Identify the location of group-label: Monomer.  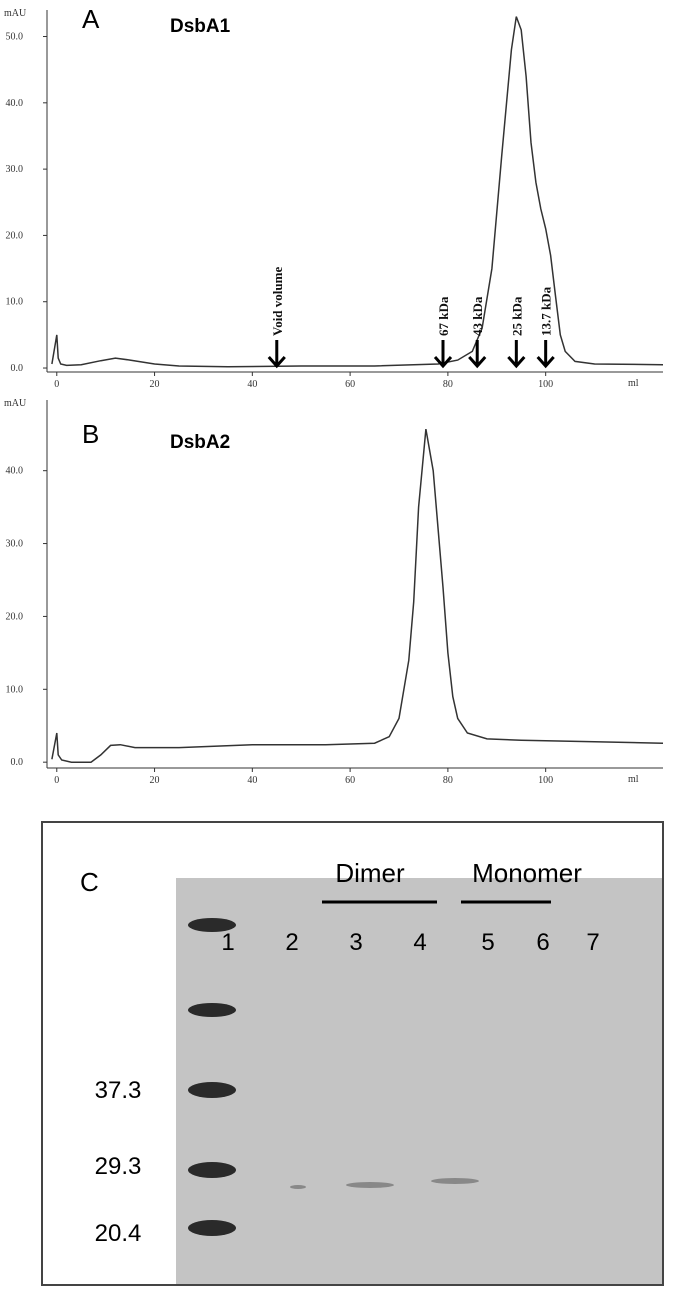
(527, 873).